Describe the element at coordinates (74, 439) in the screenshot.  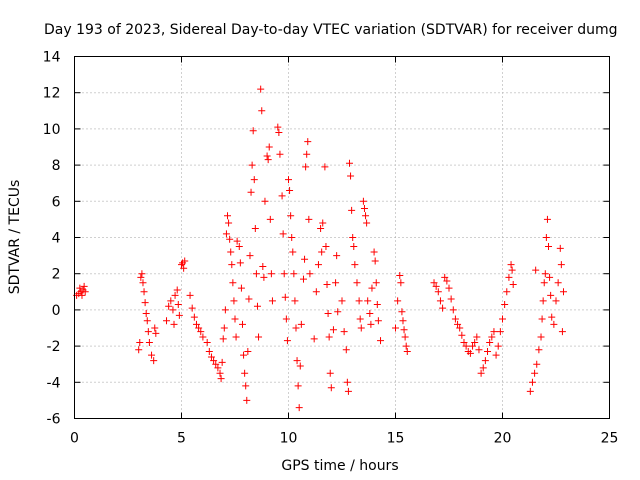
I see `x-tick-label: 0` at that location.